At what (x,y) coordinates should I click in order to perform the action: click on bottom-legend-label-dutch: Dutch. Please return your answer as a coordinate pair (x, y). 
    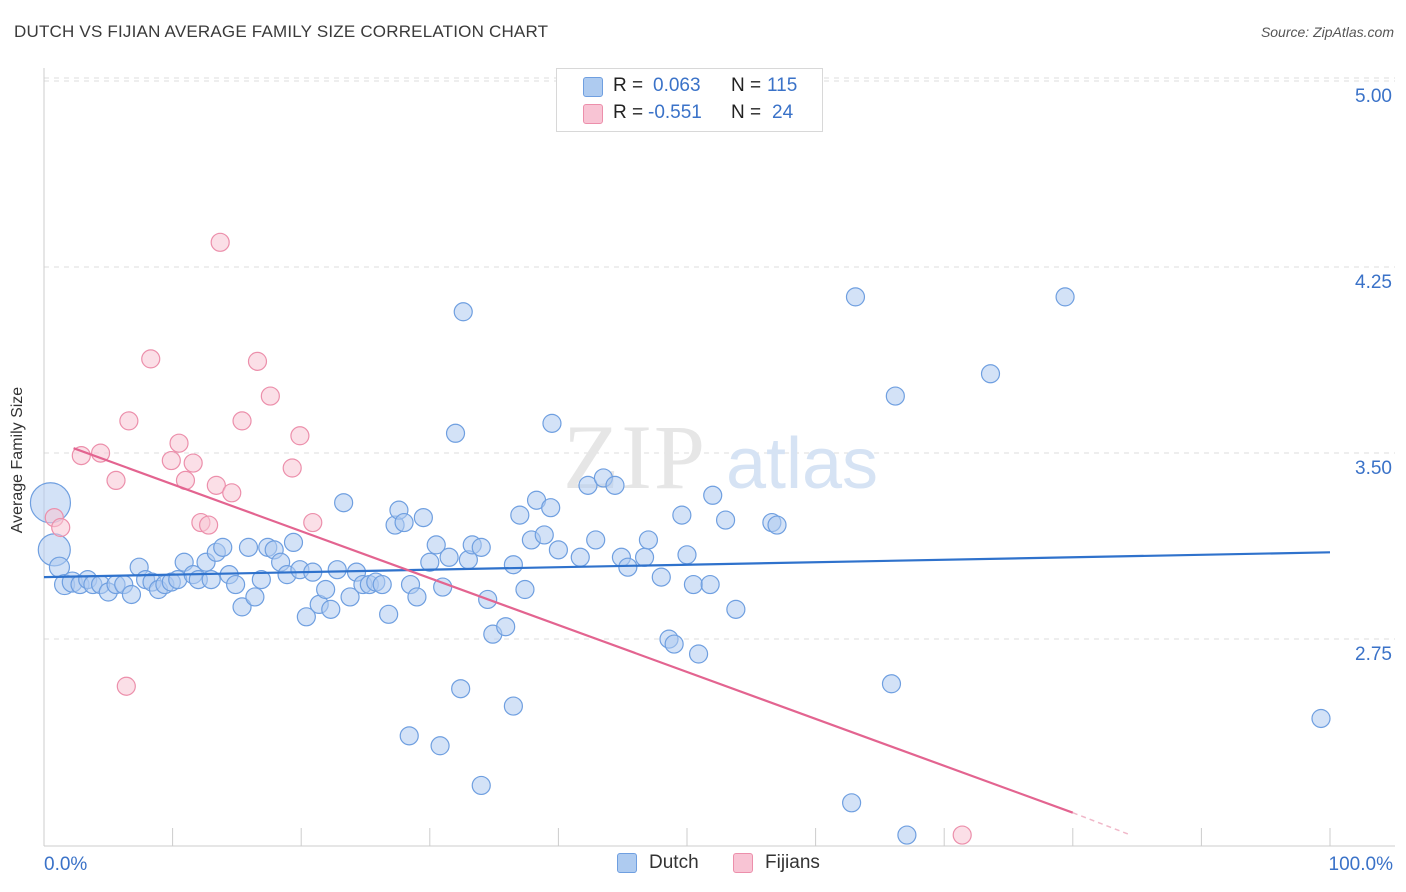
    Looking at the image, I should click on (674, 862).